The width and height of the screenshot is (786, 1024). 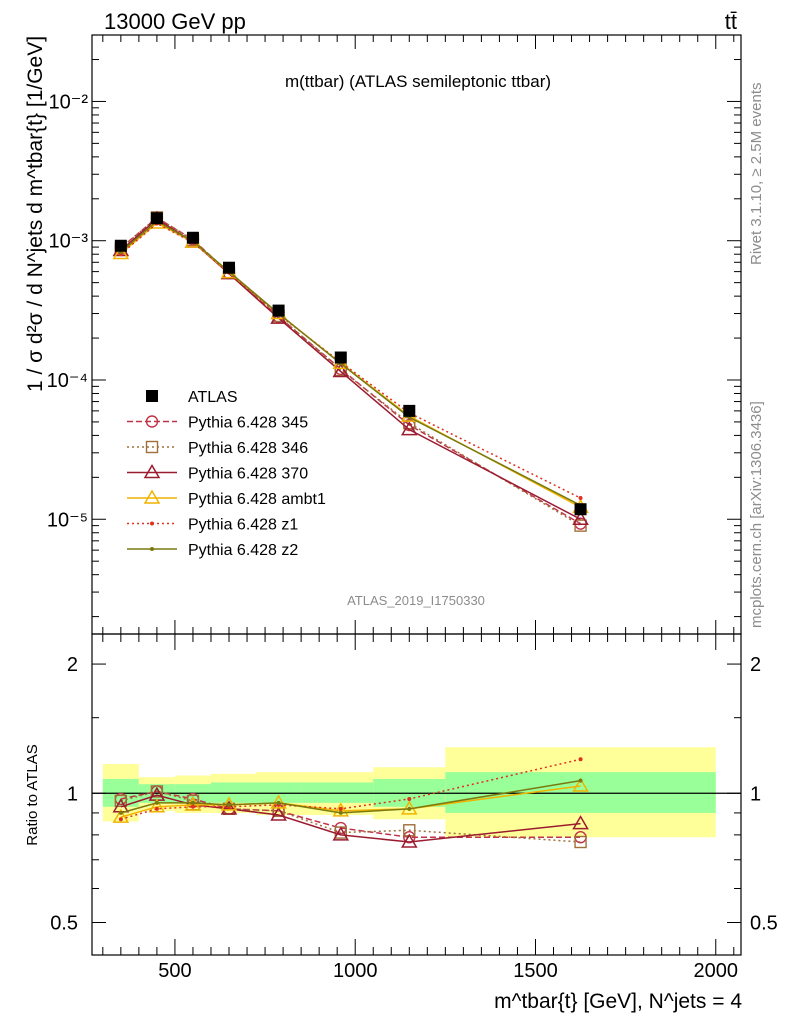 What do you see at coordinates (72, 665) in the screenshot?
I see `ratio-y-tick-label: 2` at bounding box center [72, 665].